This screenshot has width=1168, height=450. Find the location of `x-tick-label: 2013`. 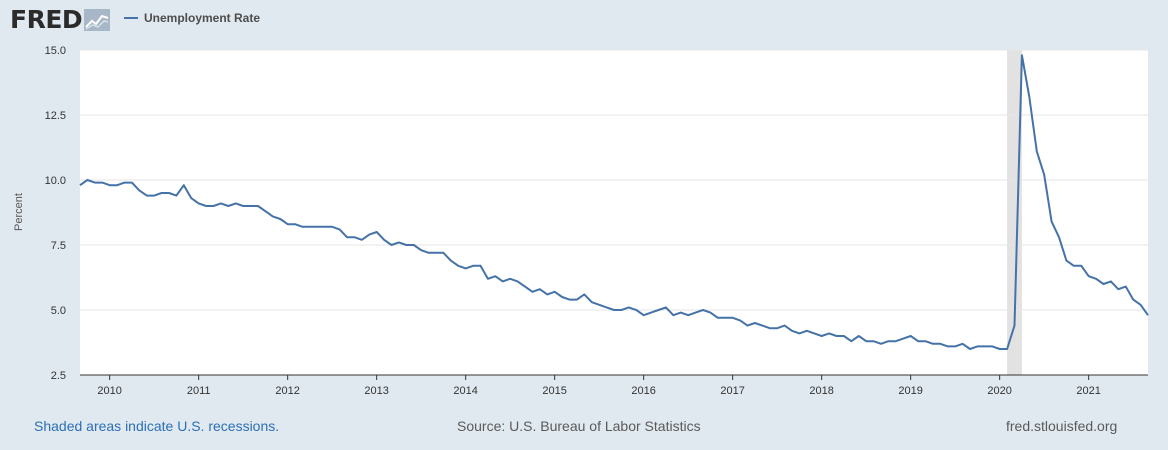

x-tick-label: 2013 is located at coordinates (376, 391).